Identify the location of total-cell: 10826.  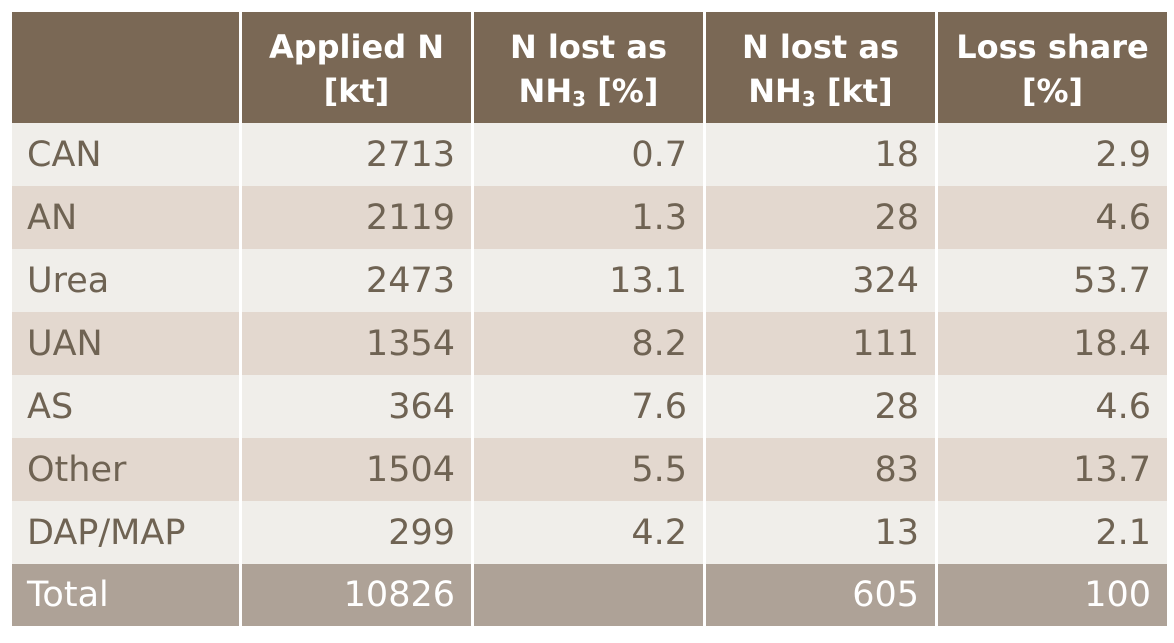
(356, 595).